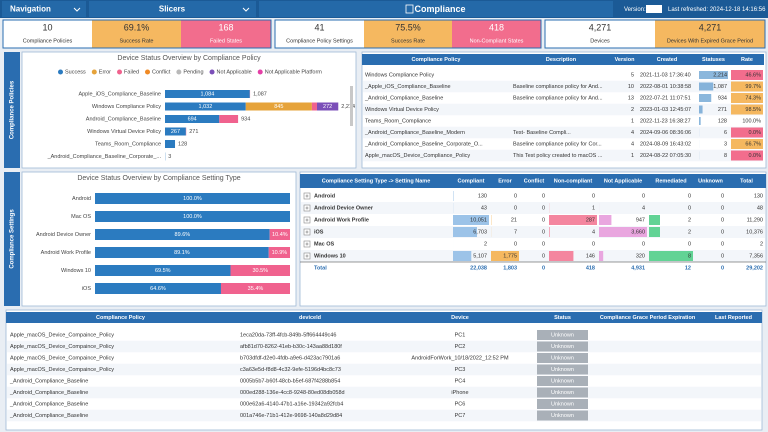  What do you see at coordinates (81, 199) in the screenshot?
I see `category-label: Android` at bounding box center [81, 199].